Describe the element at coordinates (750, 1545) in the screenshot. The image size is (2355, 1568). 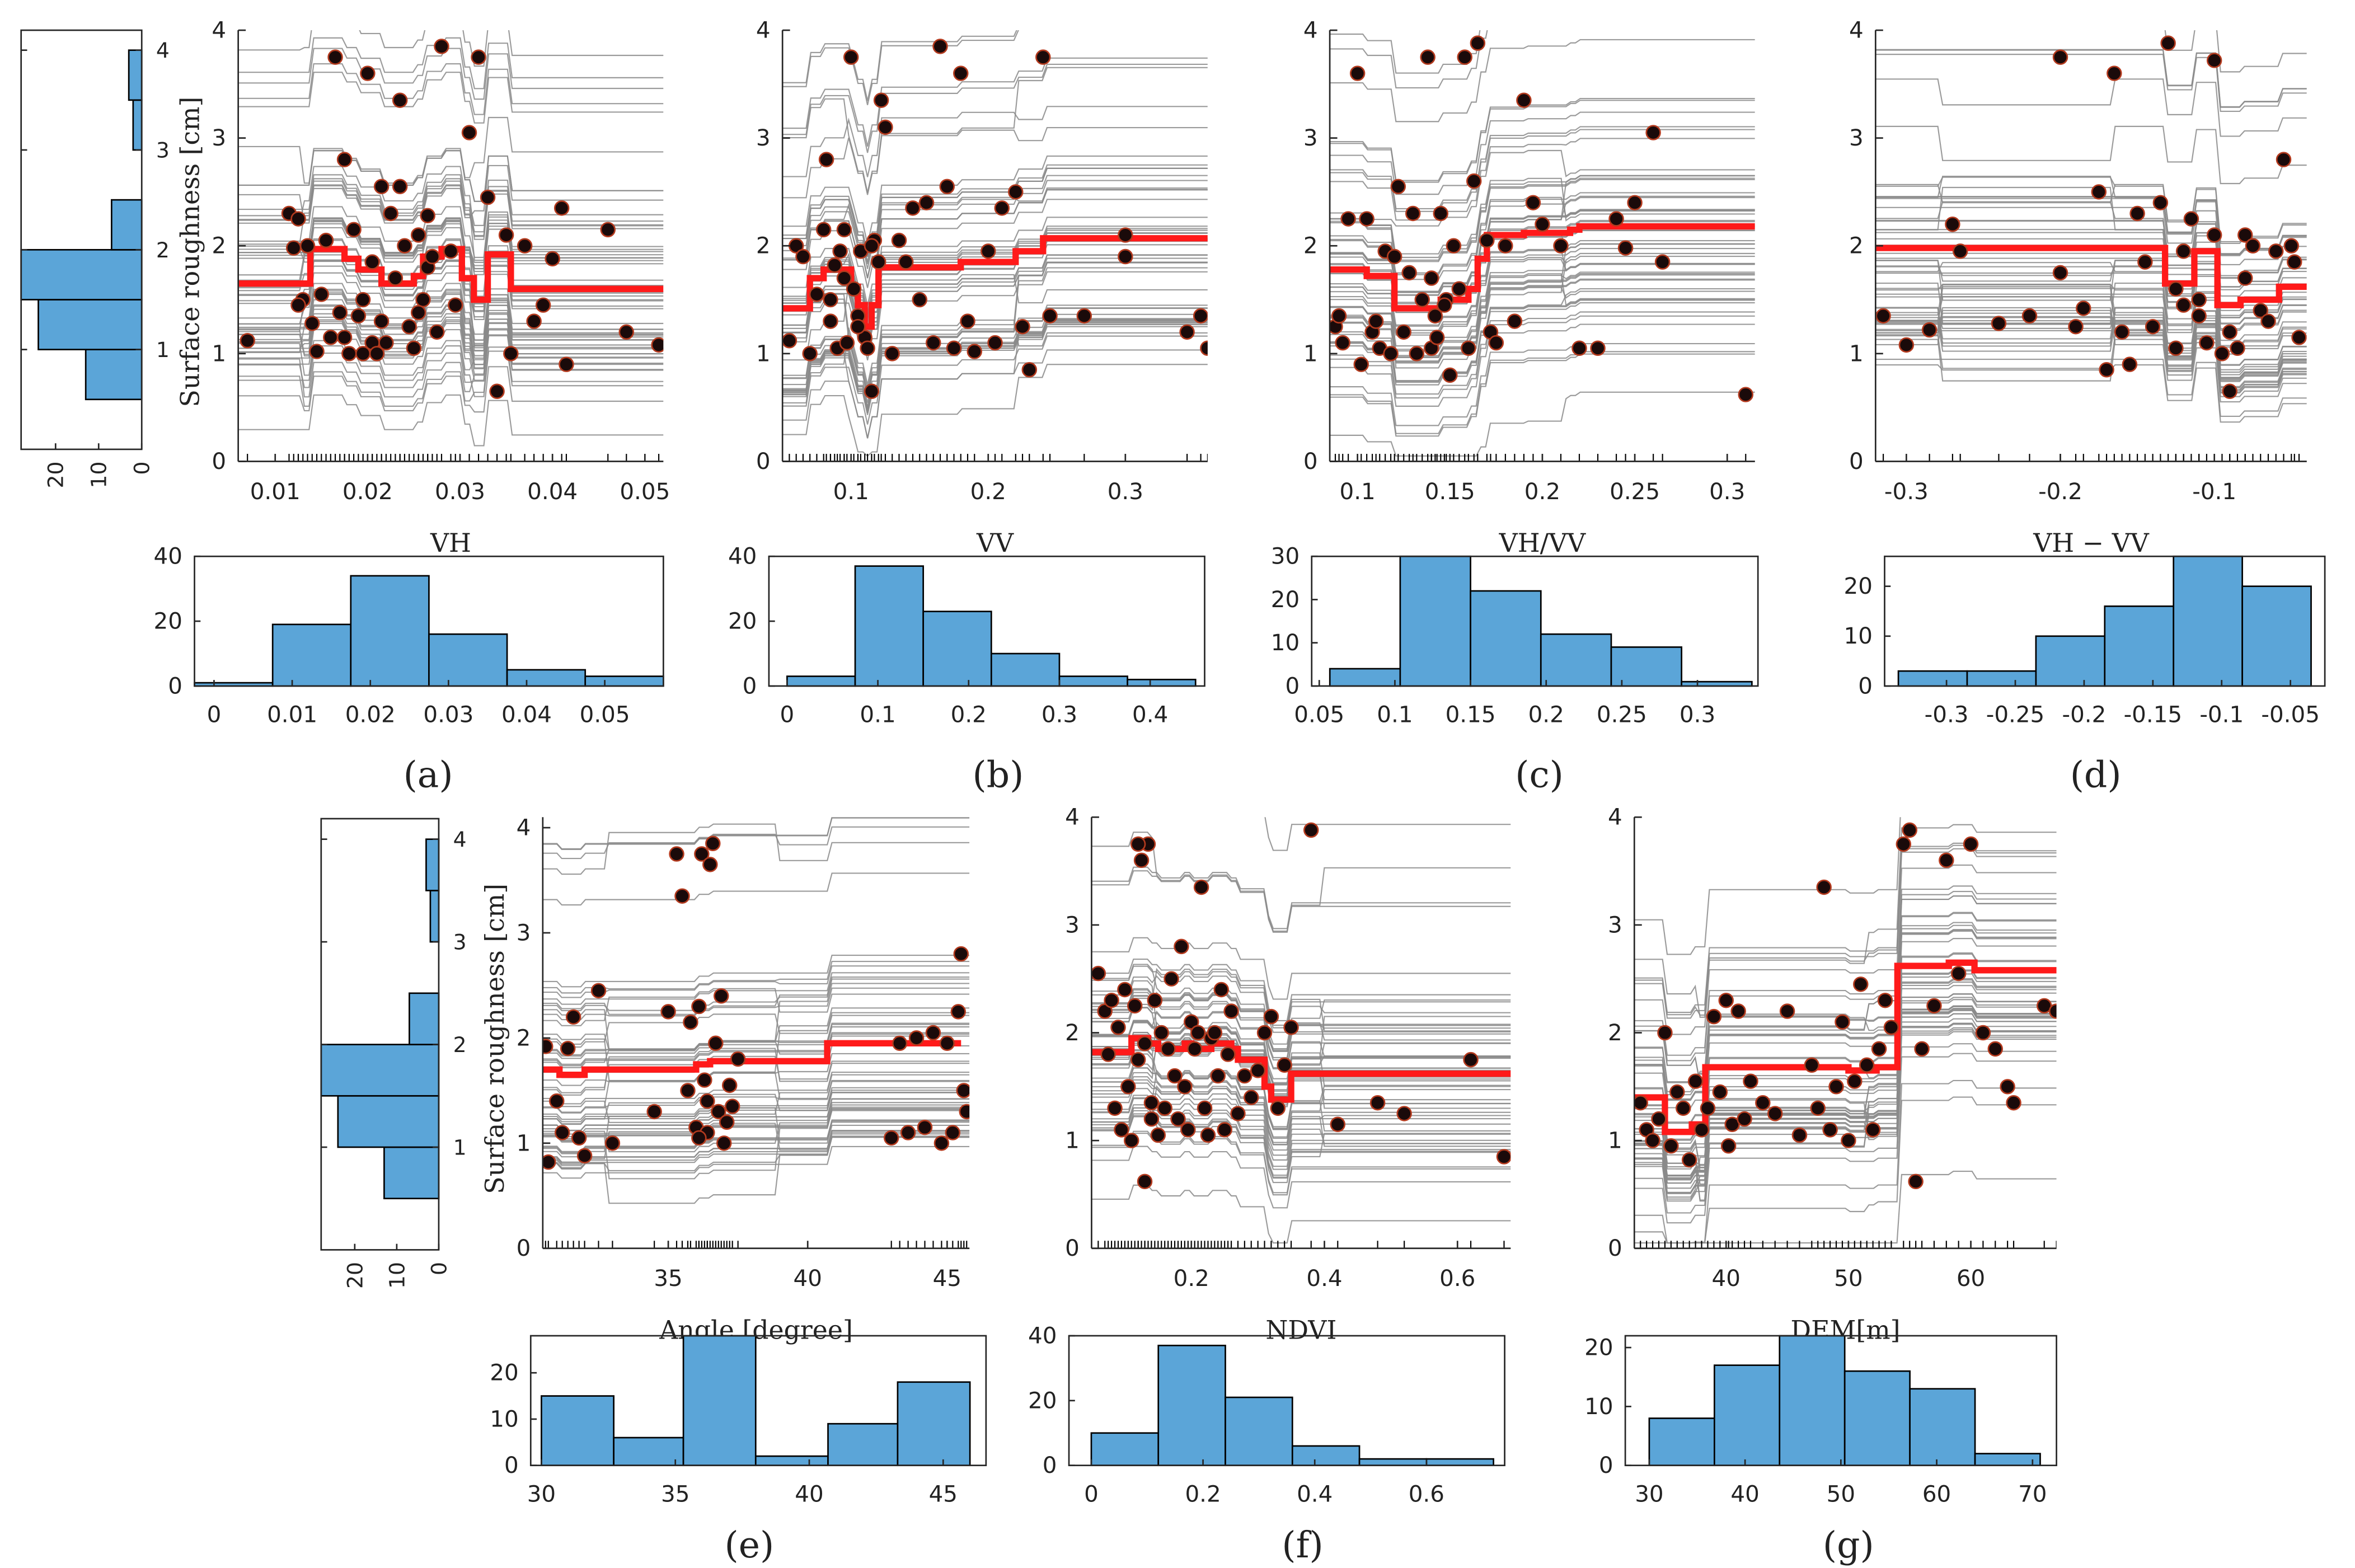
I see `panel-caption-e: (e)` at that location.